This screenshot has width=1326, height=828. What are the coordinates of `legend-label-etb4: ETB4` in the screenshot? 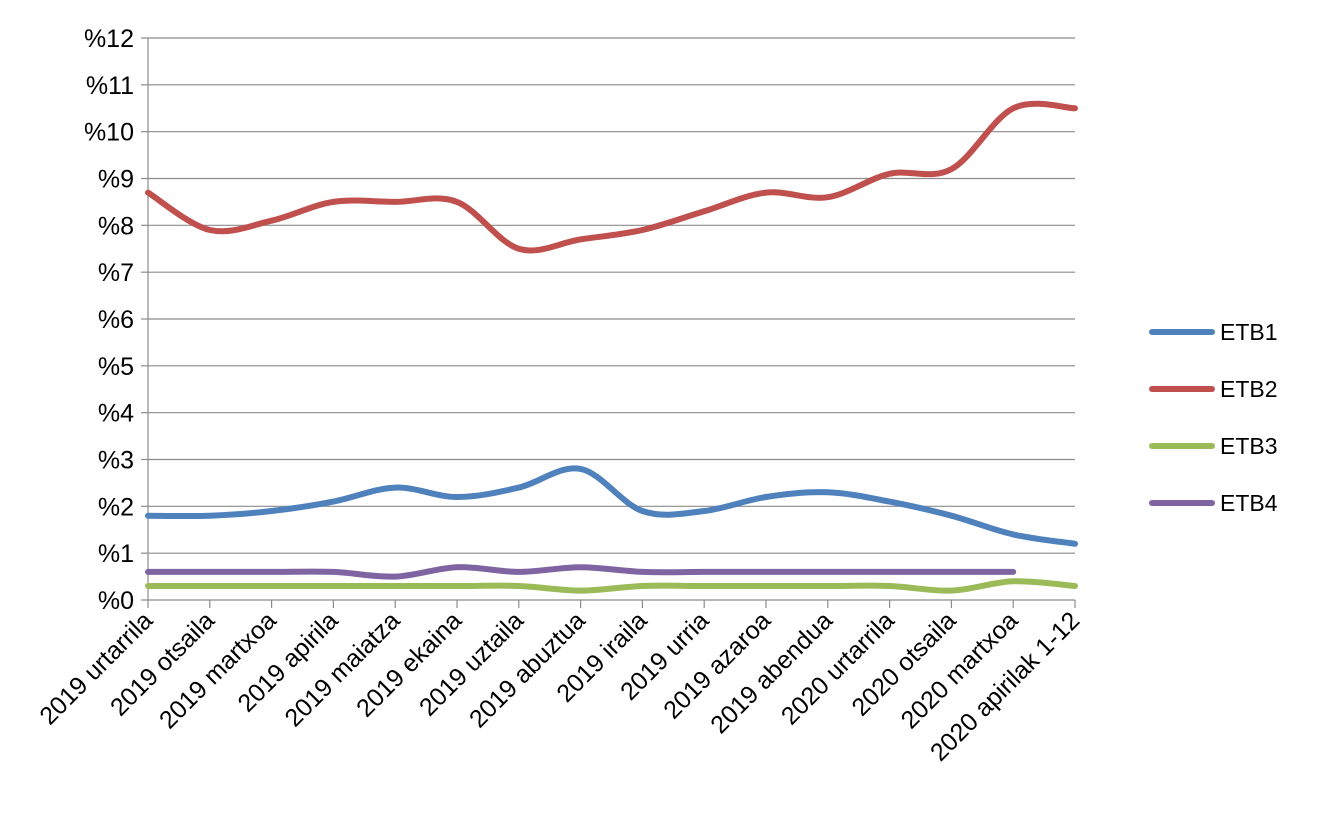 It's located at (1249, 503).